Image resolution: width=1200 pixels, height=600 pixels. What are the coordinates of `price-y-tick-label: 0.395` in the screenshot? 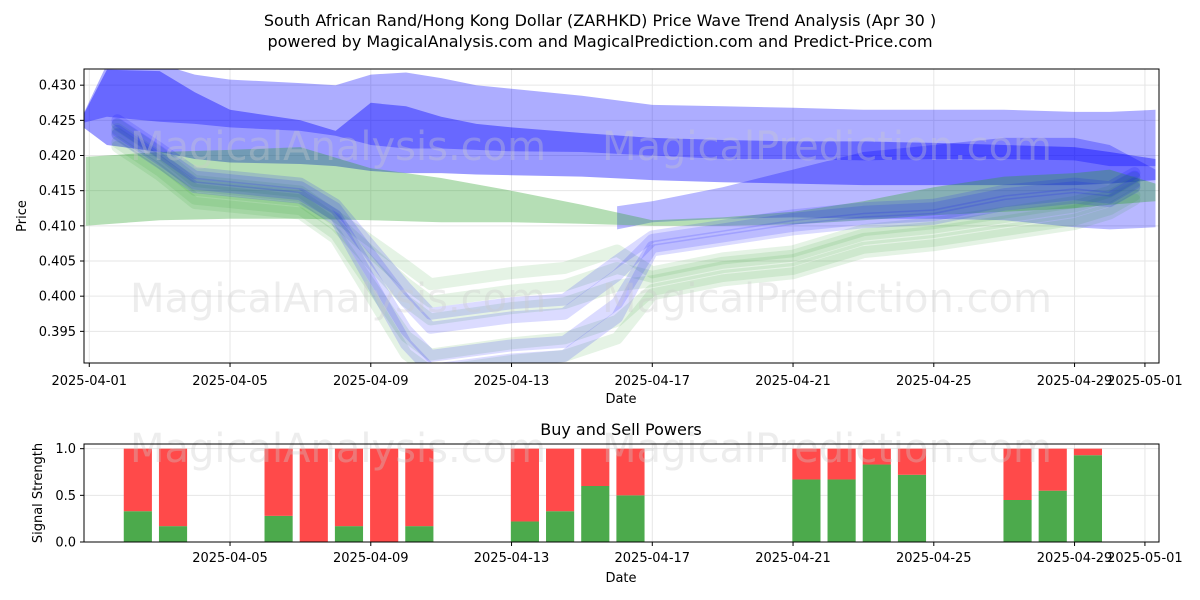 It's located at (57, 332).